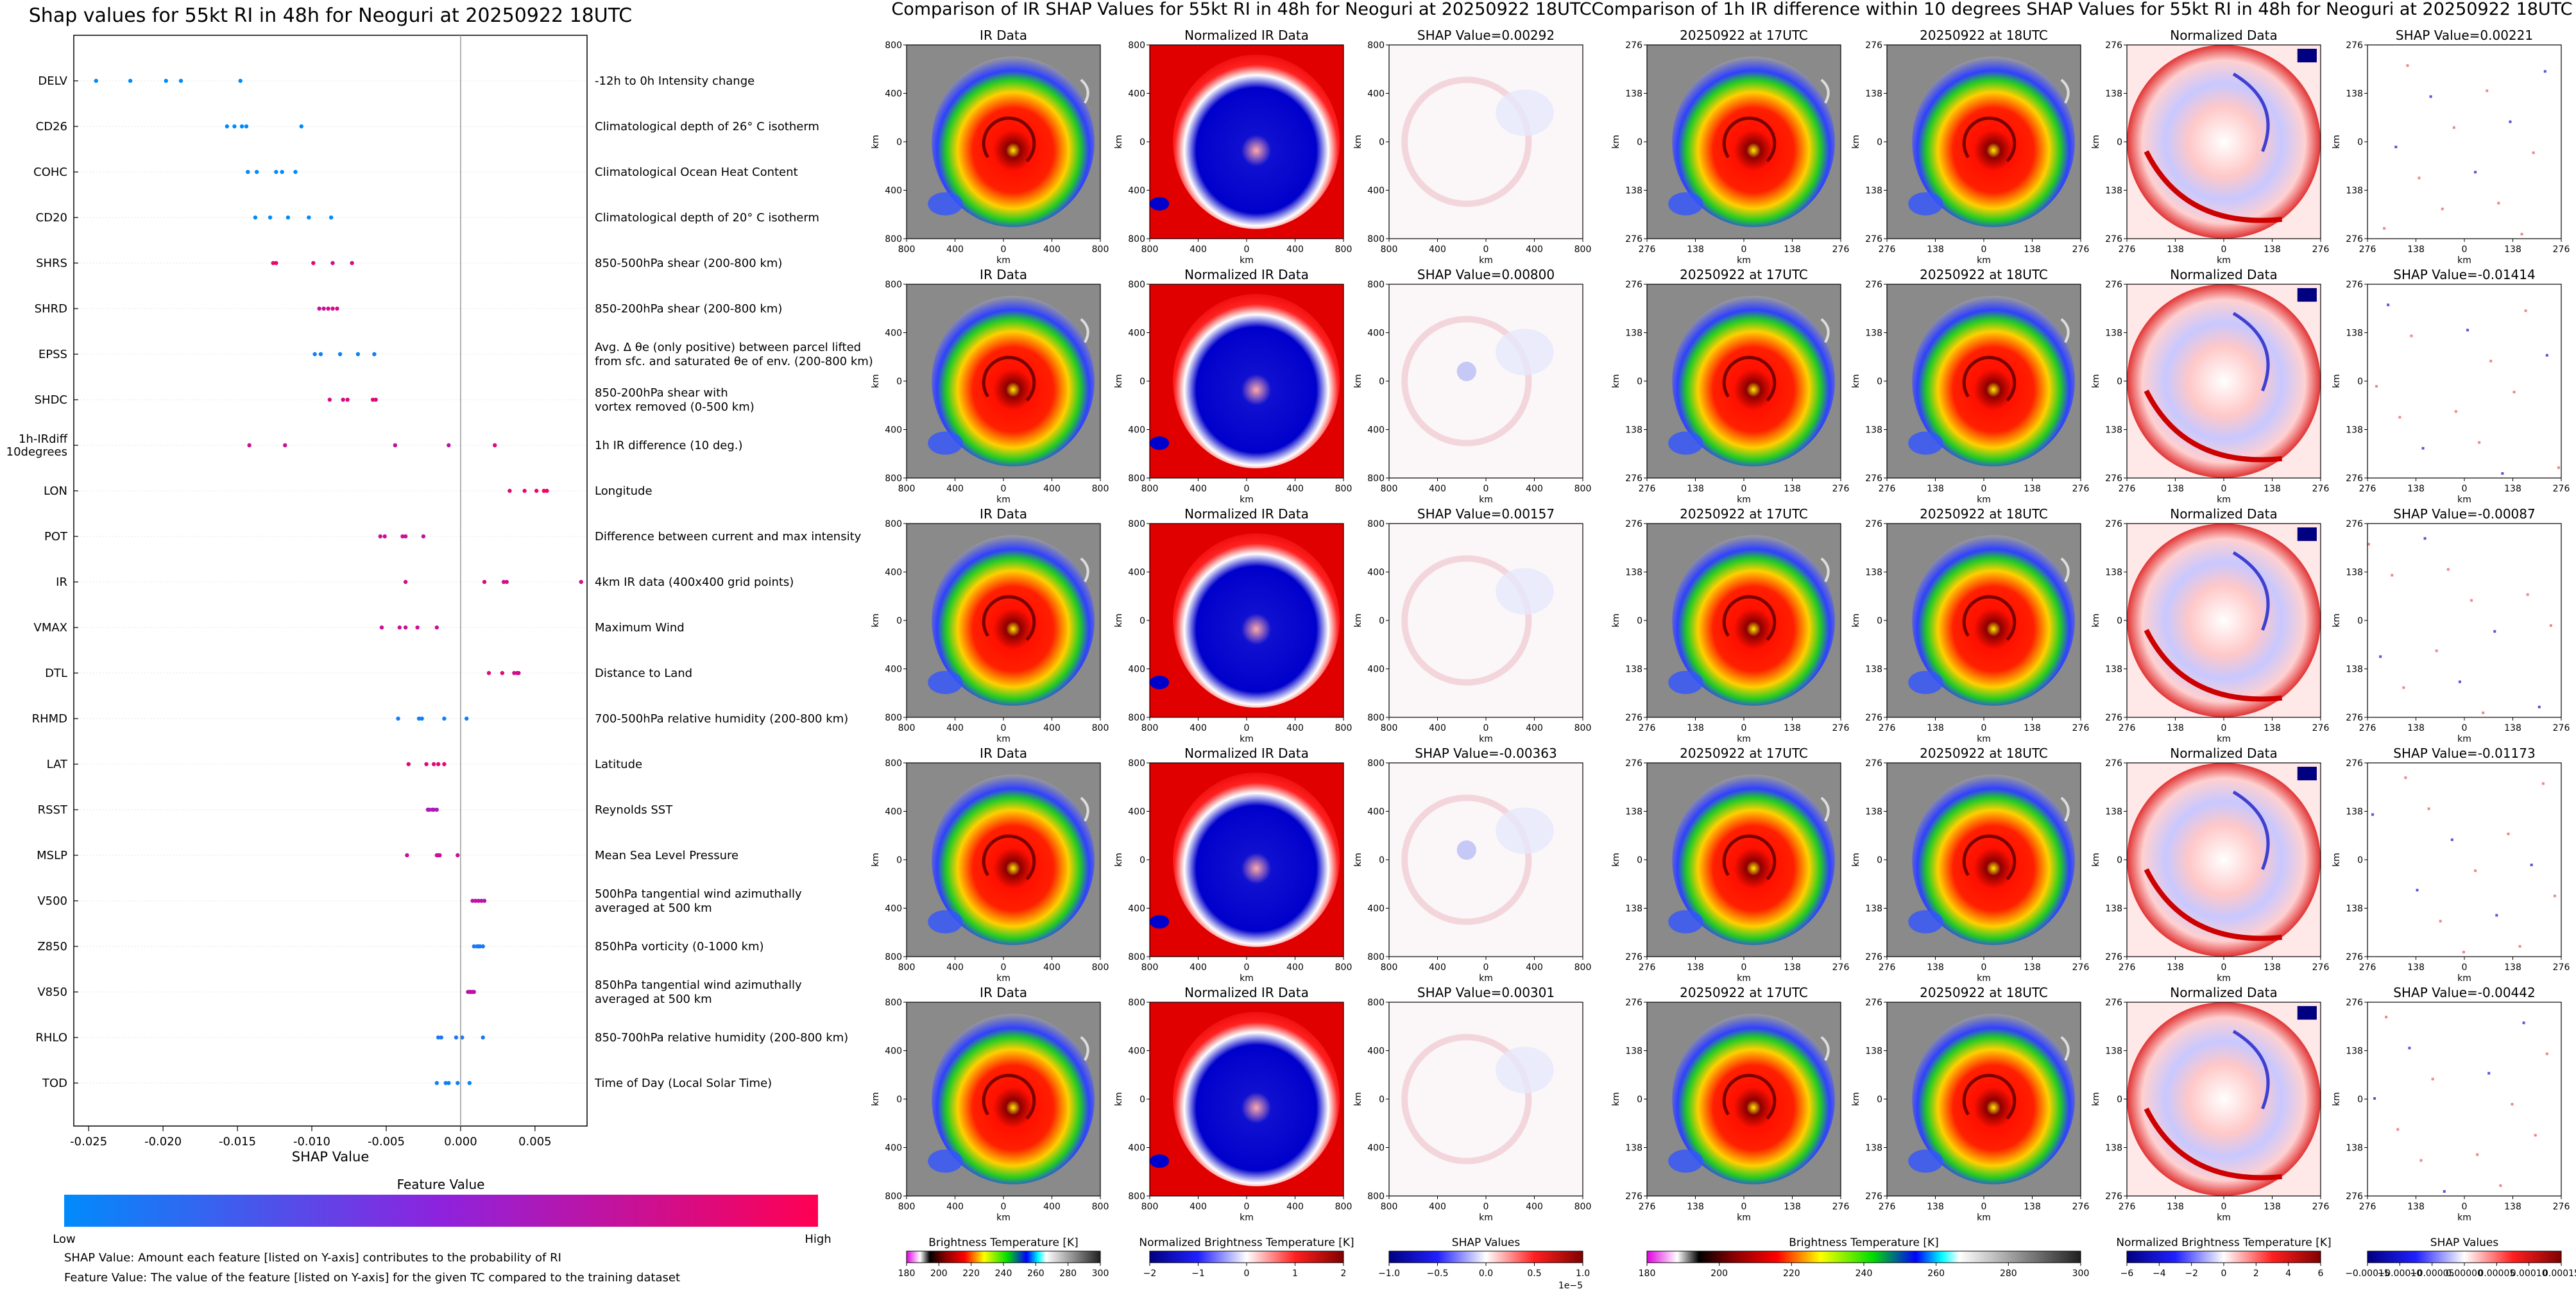 The width and height of the screenshot is (2576, 1289). Describe the element at coordinates (163, 1141) in the screenshot. I see `x-tick-label: -0.020` at that location.